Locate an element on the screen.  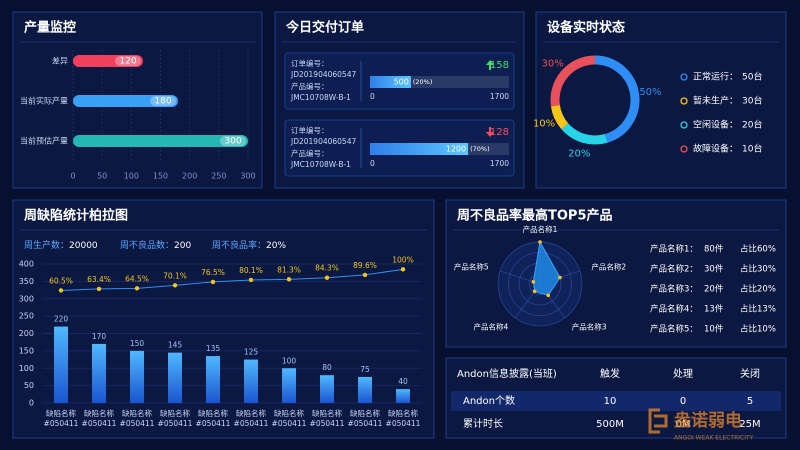
panel-title: 今日交付订单 is located at coordinates (324, 28).